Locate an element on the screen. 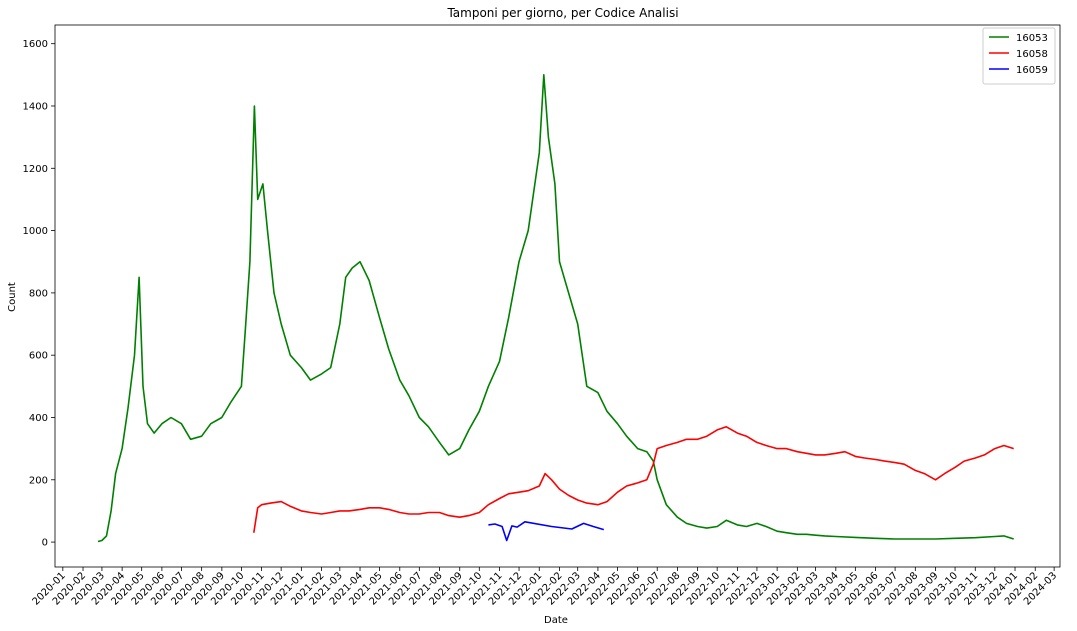  y-axis: 0 200 400 600 800 1000 1200 1400 1600 is located at coordinates (39, 294).